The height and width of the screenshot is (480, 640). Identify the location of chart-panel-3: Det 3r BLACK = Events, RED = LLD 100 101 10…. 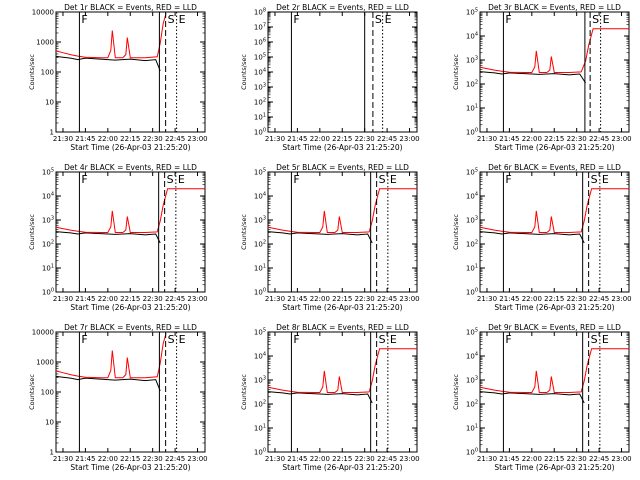
(542, 77).